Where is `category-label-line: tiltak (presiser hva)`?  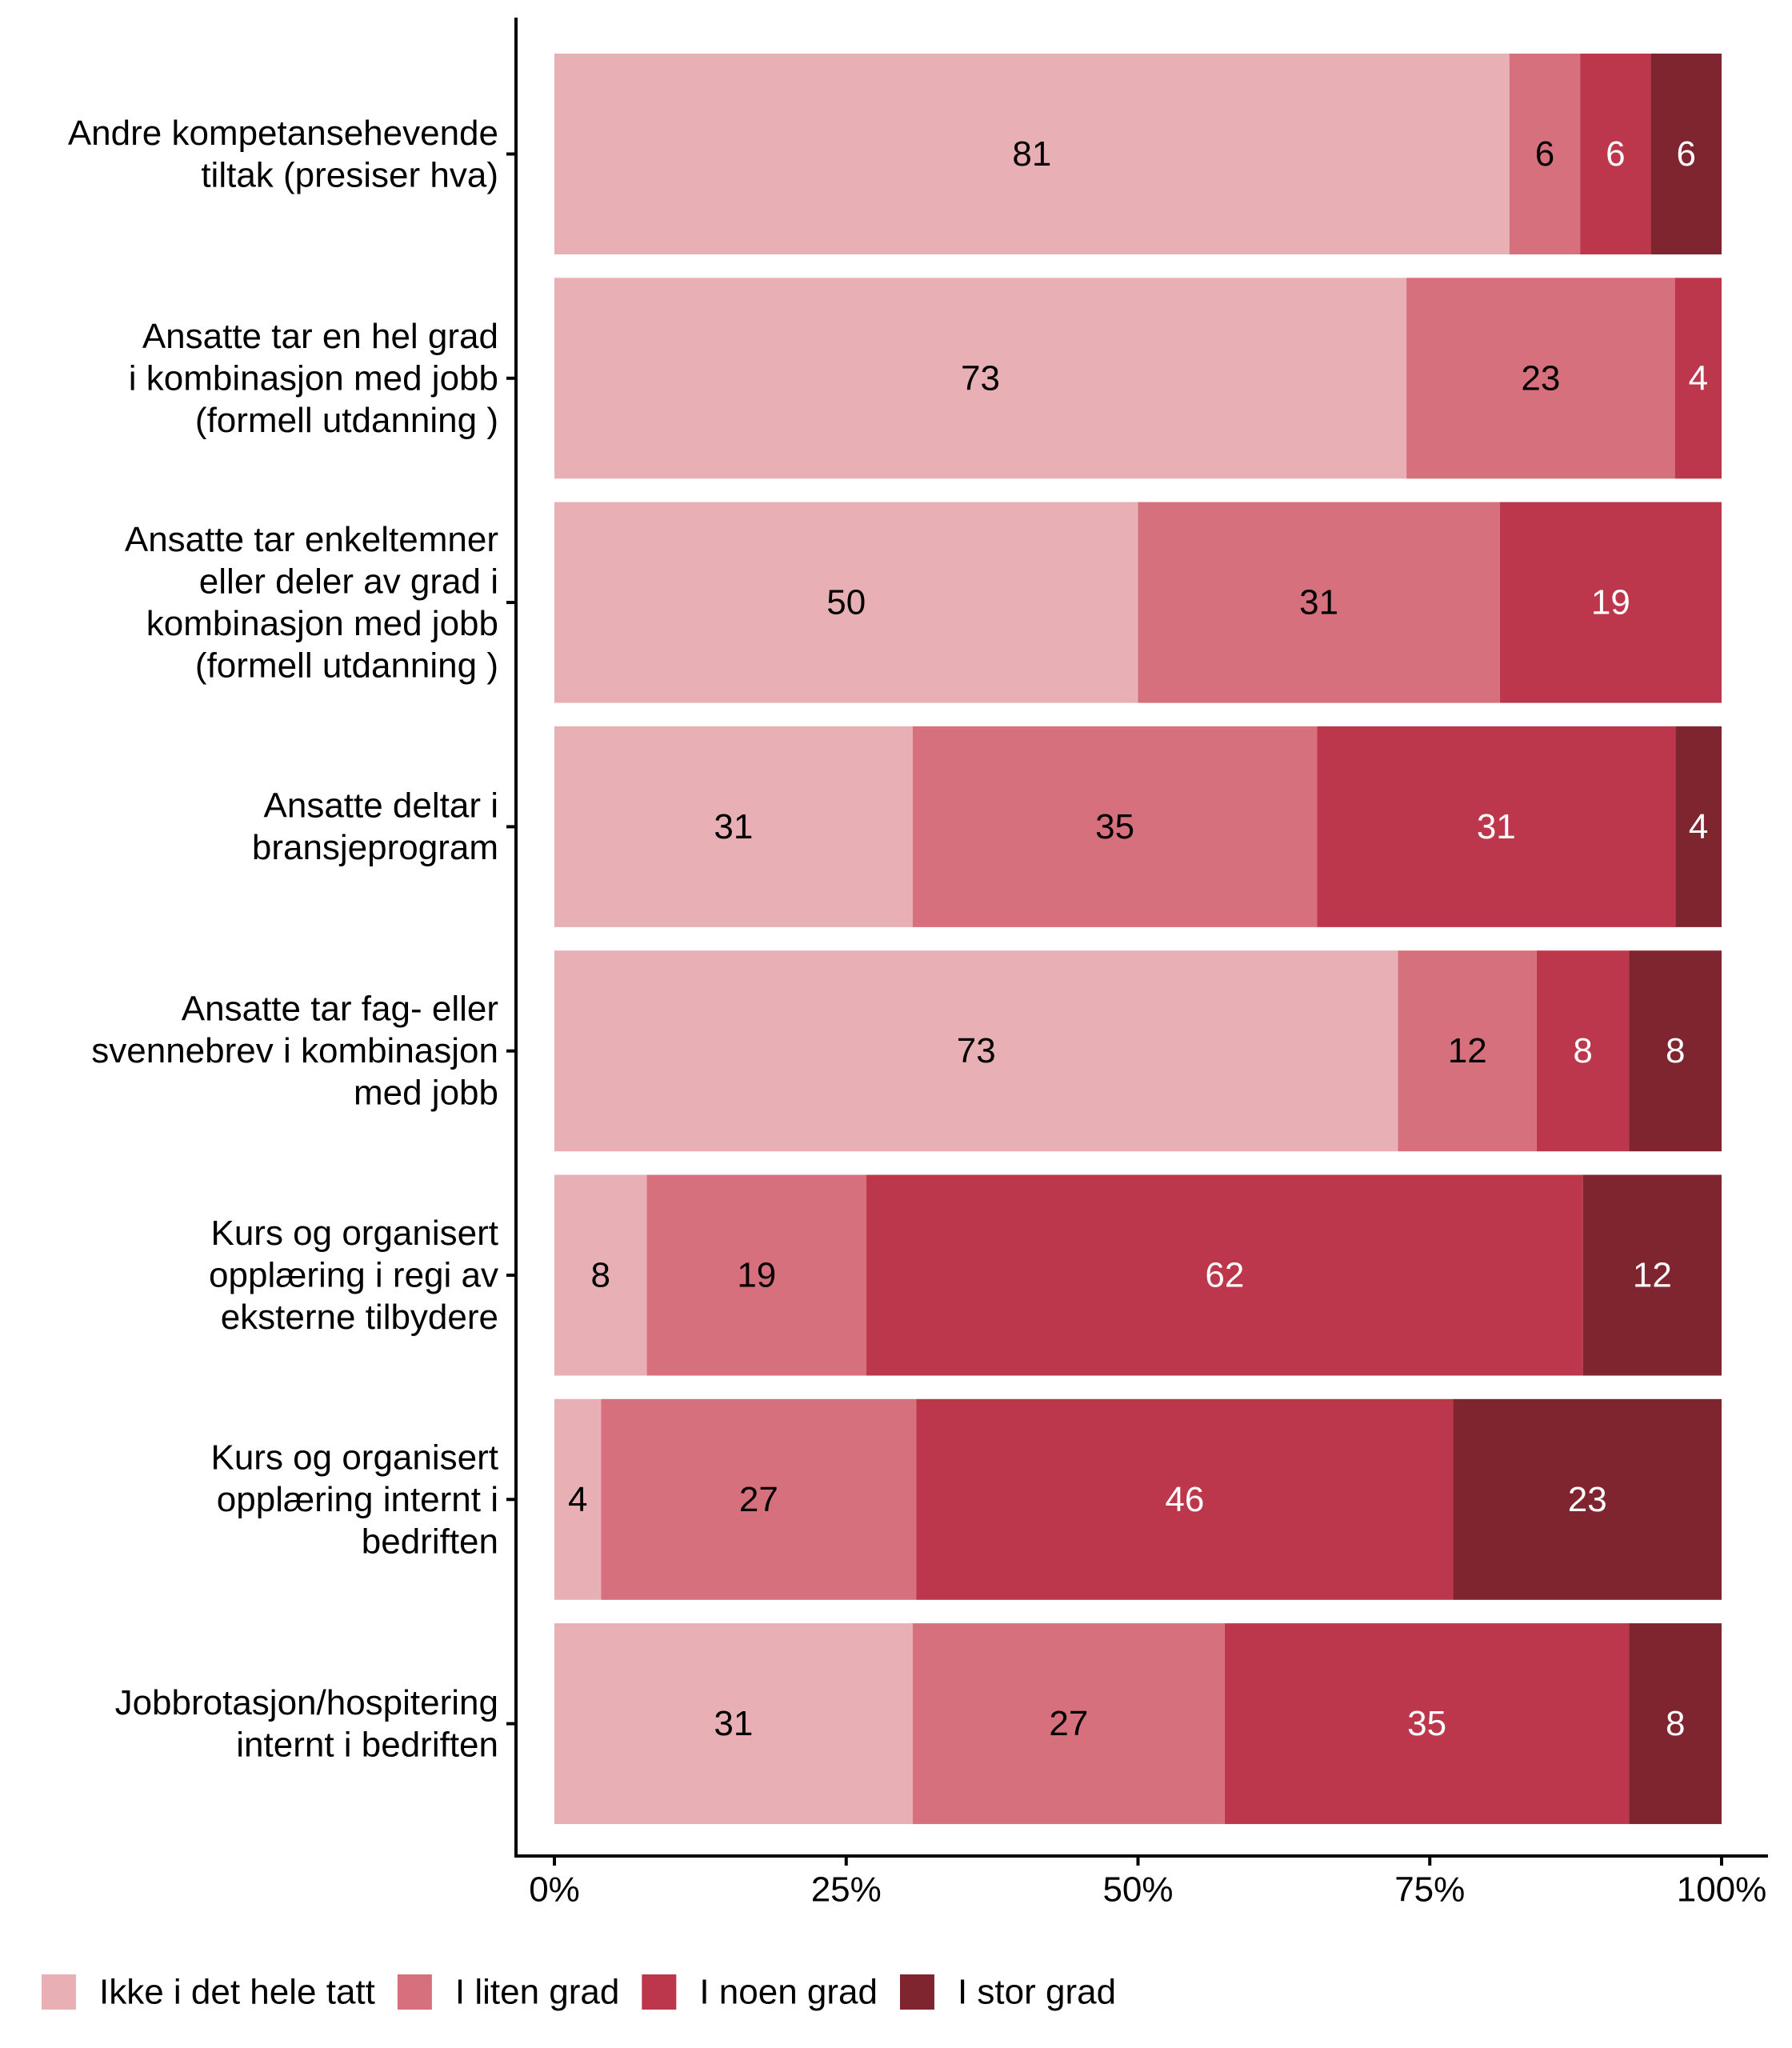
category-label-line: tiltak (presiser hva) is located at coordinates (349, 174).